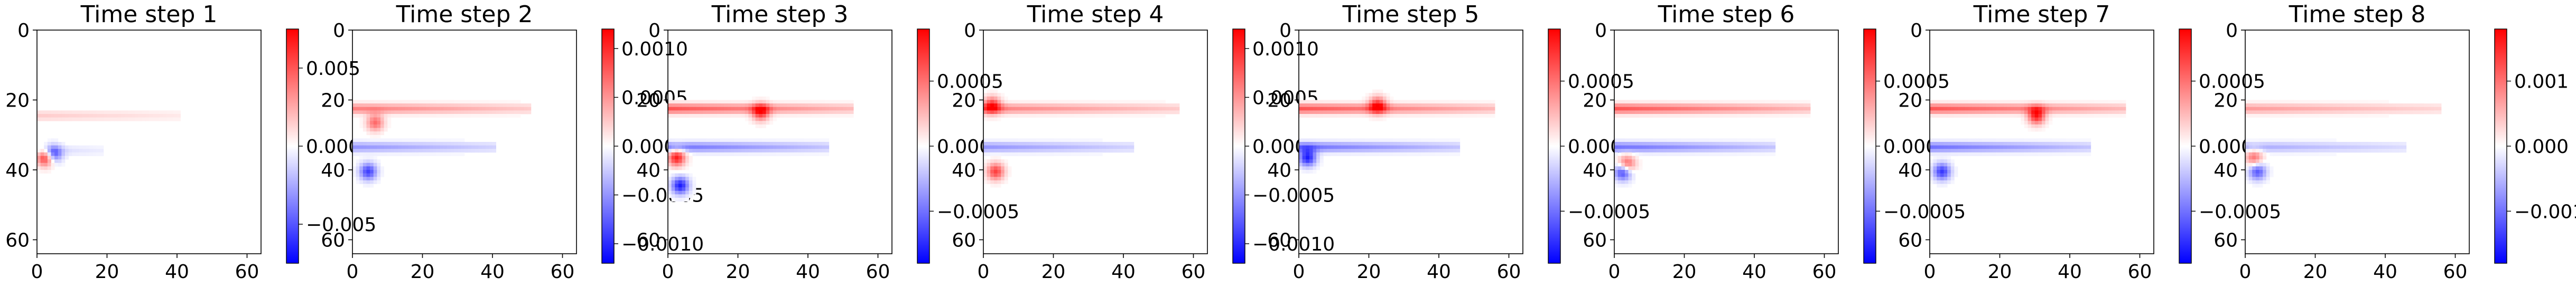 The image size is (2576, 297). What do you see at coordinates (339, 31) in the screenshot?
I see `y-tick-label: 0` at bounding box center [339, 31].